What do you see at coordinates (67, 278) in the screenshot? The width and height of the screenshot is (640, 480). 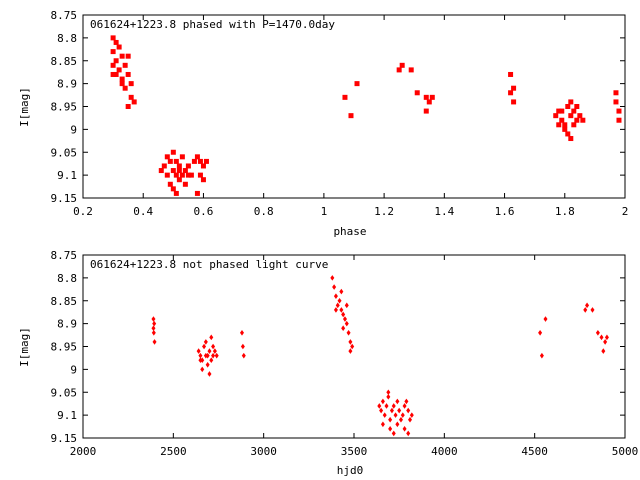 I see `y-tick-label: 8.8` at bounding box center [67, 278].